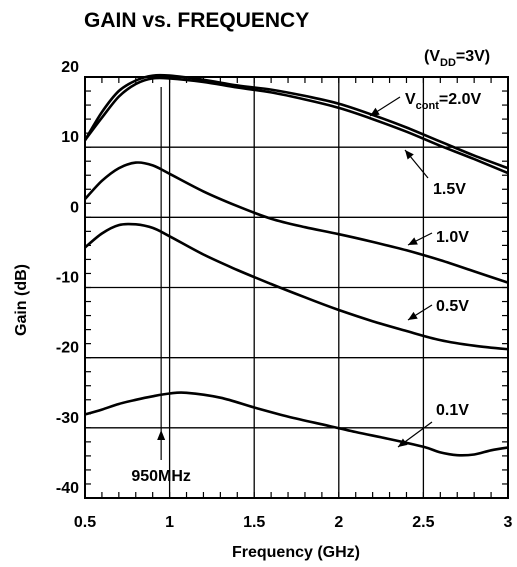 This screenshot has width=517, height=567. Describe the element at coordinates (161, 286) in the screenshot. I see `frequency-marker: 950MHz` at that location.